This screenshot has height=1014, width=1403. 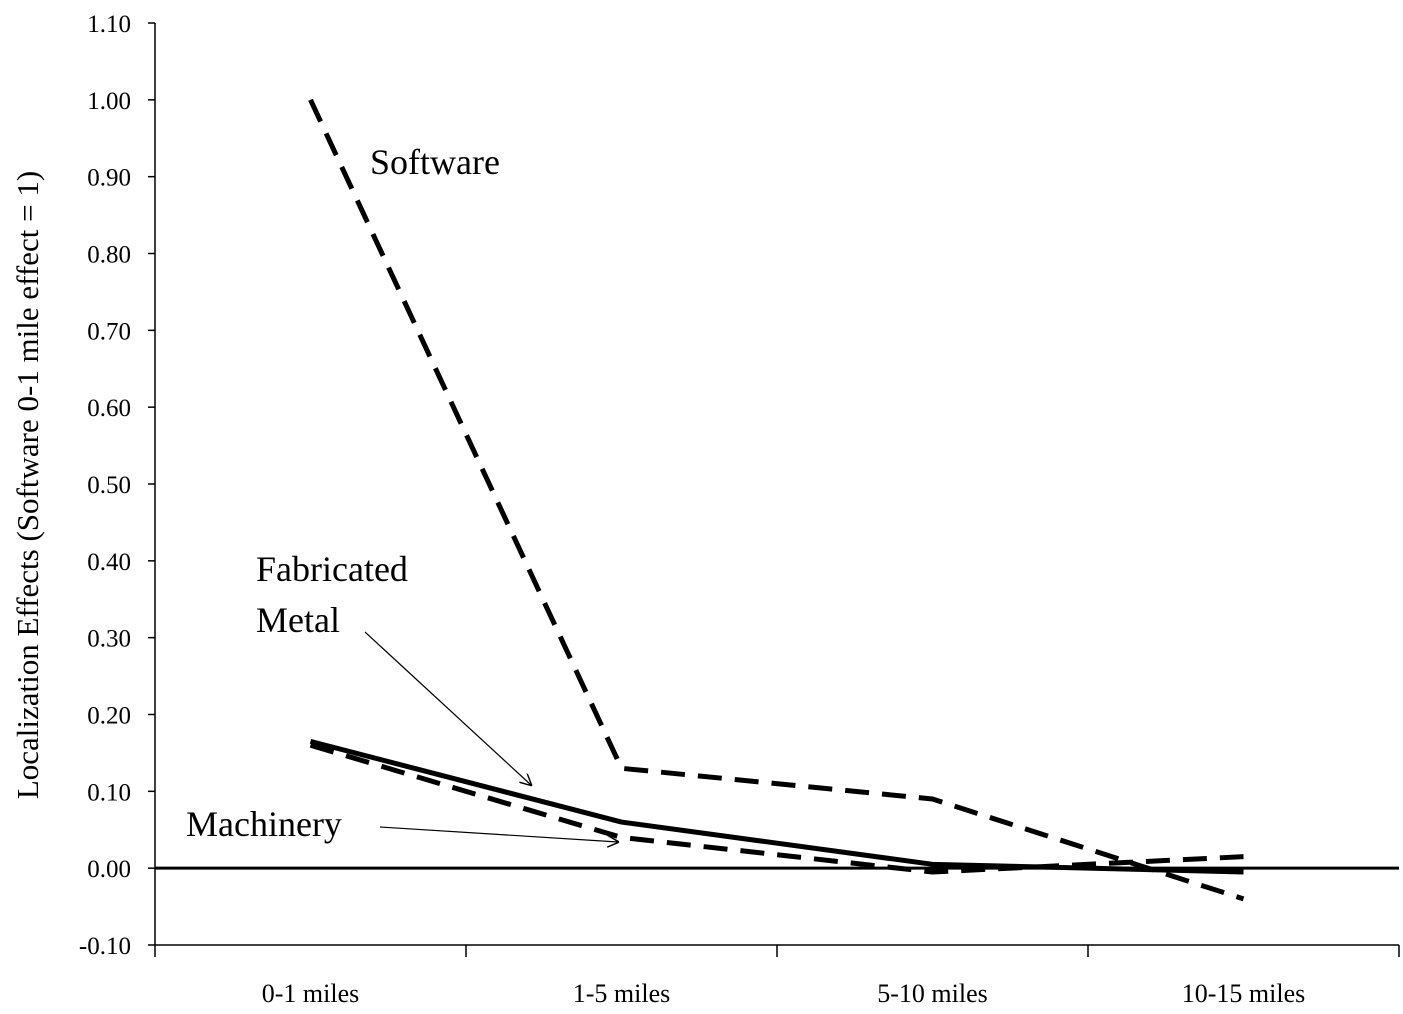 What do you see at coordinates (447, 708) in the screenshot?
I see `fabricated-metal-pointer-arrow` at bounding box center [447, 708].